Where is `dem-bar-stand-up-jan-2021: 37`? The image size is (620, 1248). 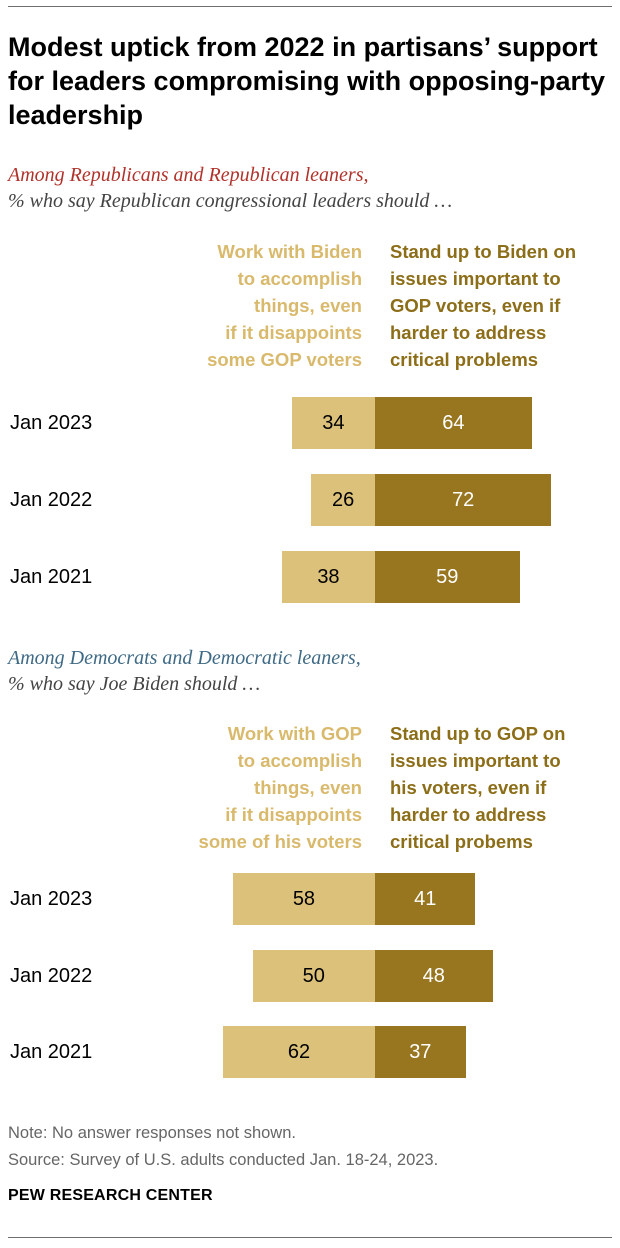 dem-bar-stand-up-jan-2021: 37 is located at coordinates (420, 1052).